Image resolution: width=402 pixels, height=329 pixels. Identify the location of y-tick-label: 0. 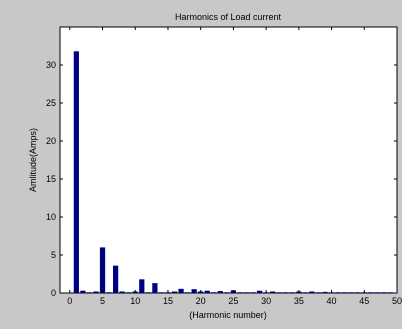
(53, 293).